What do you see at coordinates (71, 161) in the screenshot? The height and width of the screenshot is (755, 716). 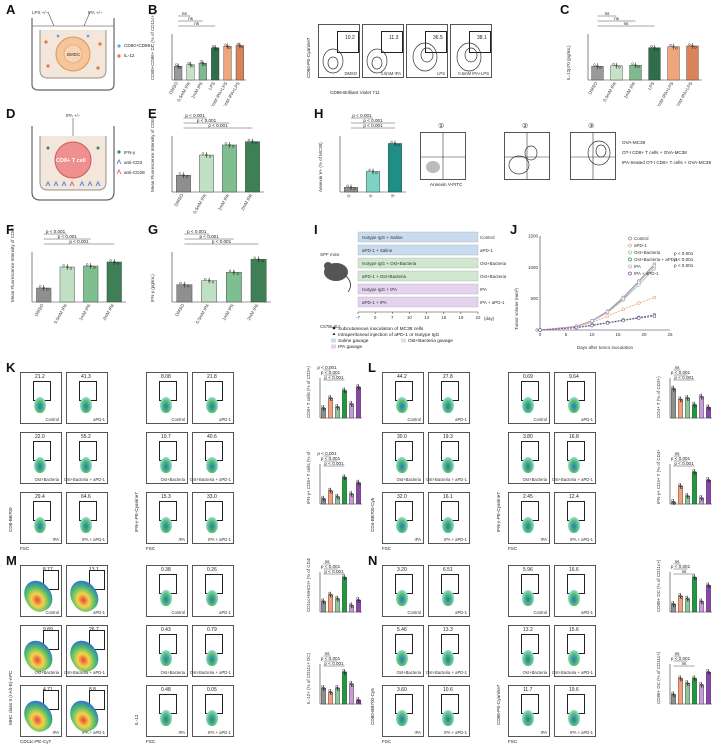 I see `cd8-cell-label: CD8+ T cell` at bounding box center [71, 161].